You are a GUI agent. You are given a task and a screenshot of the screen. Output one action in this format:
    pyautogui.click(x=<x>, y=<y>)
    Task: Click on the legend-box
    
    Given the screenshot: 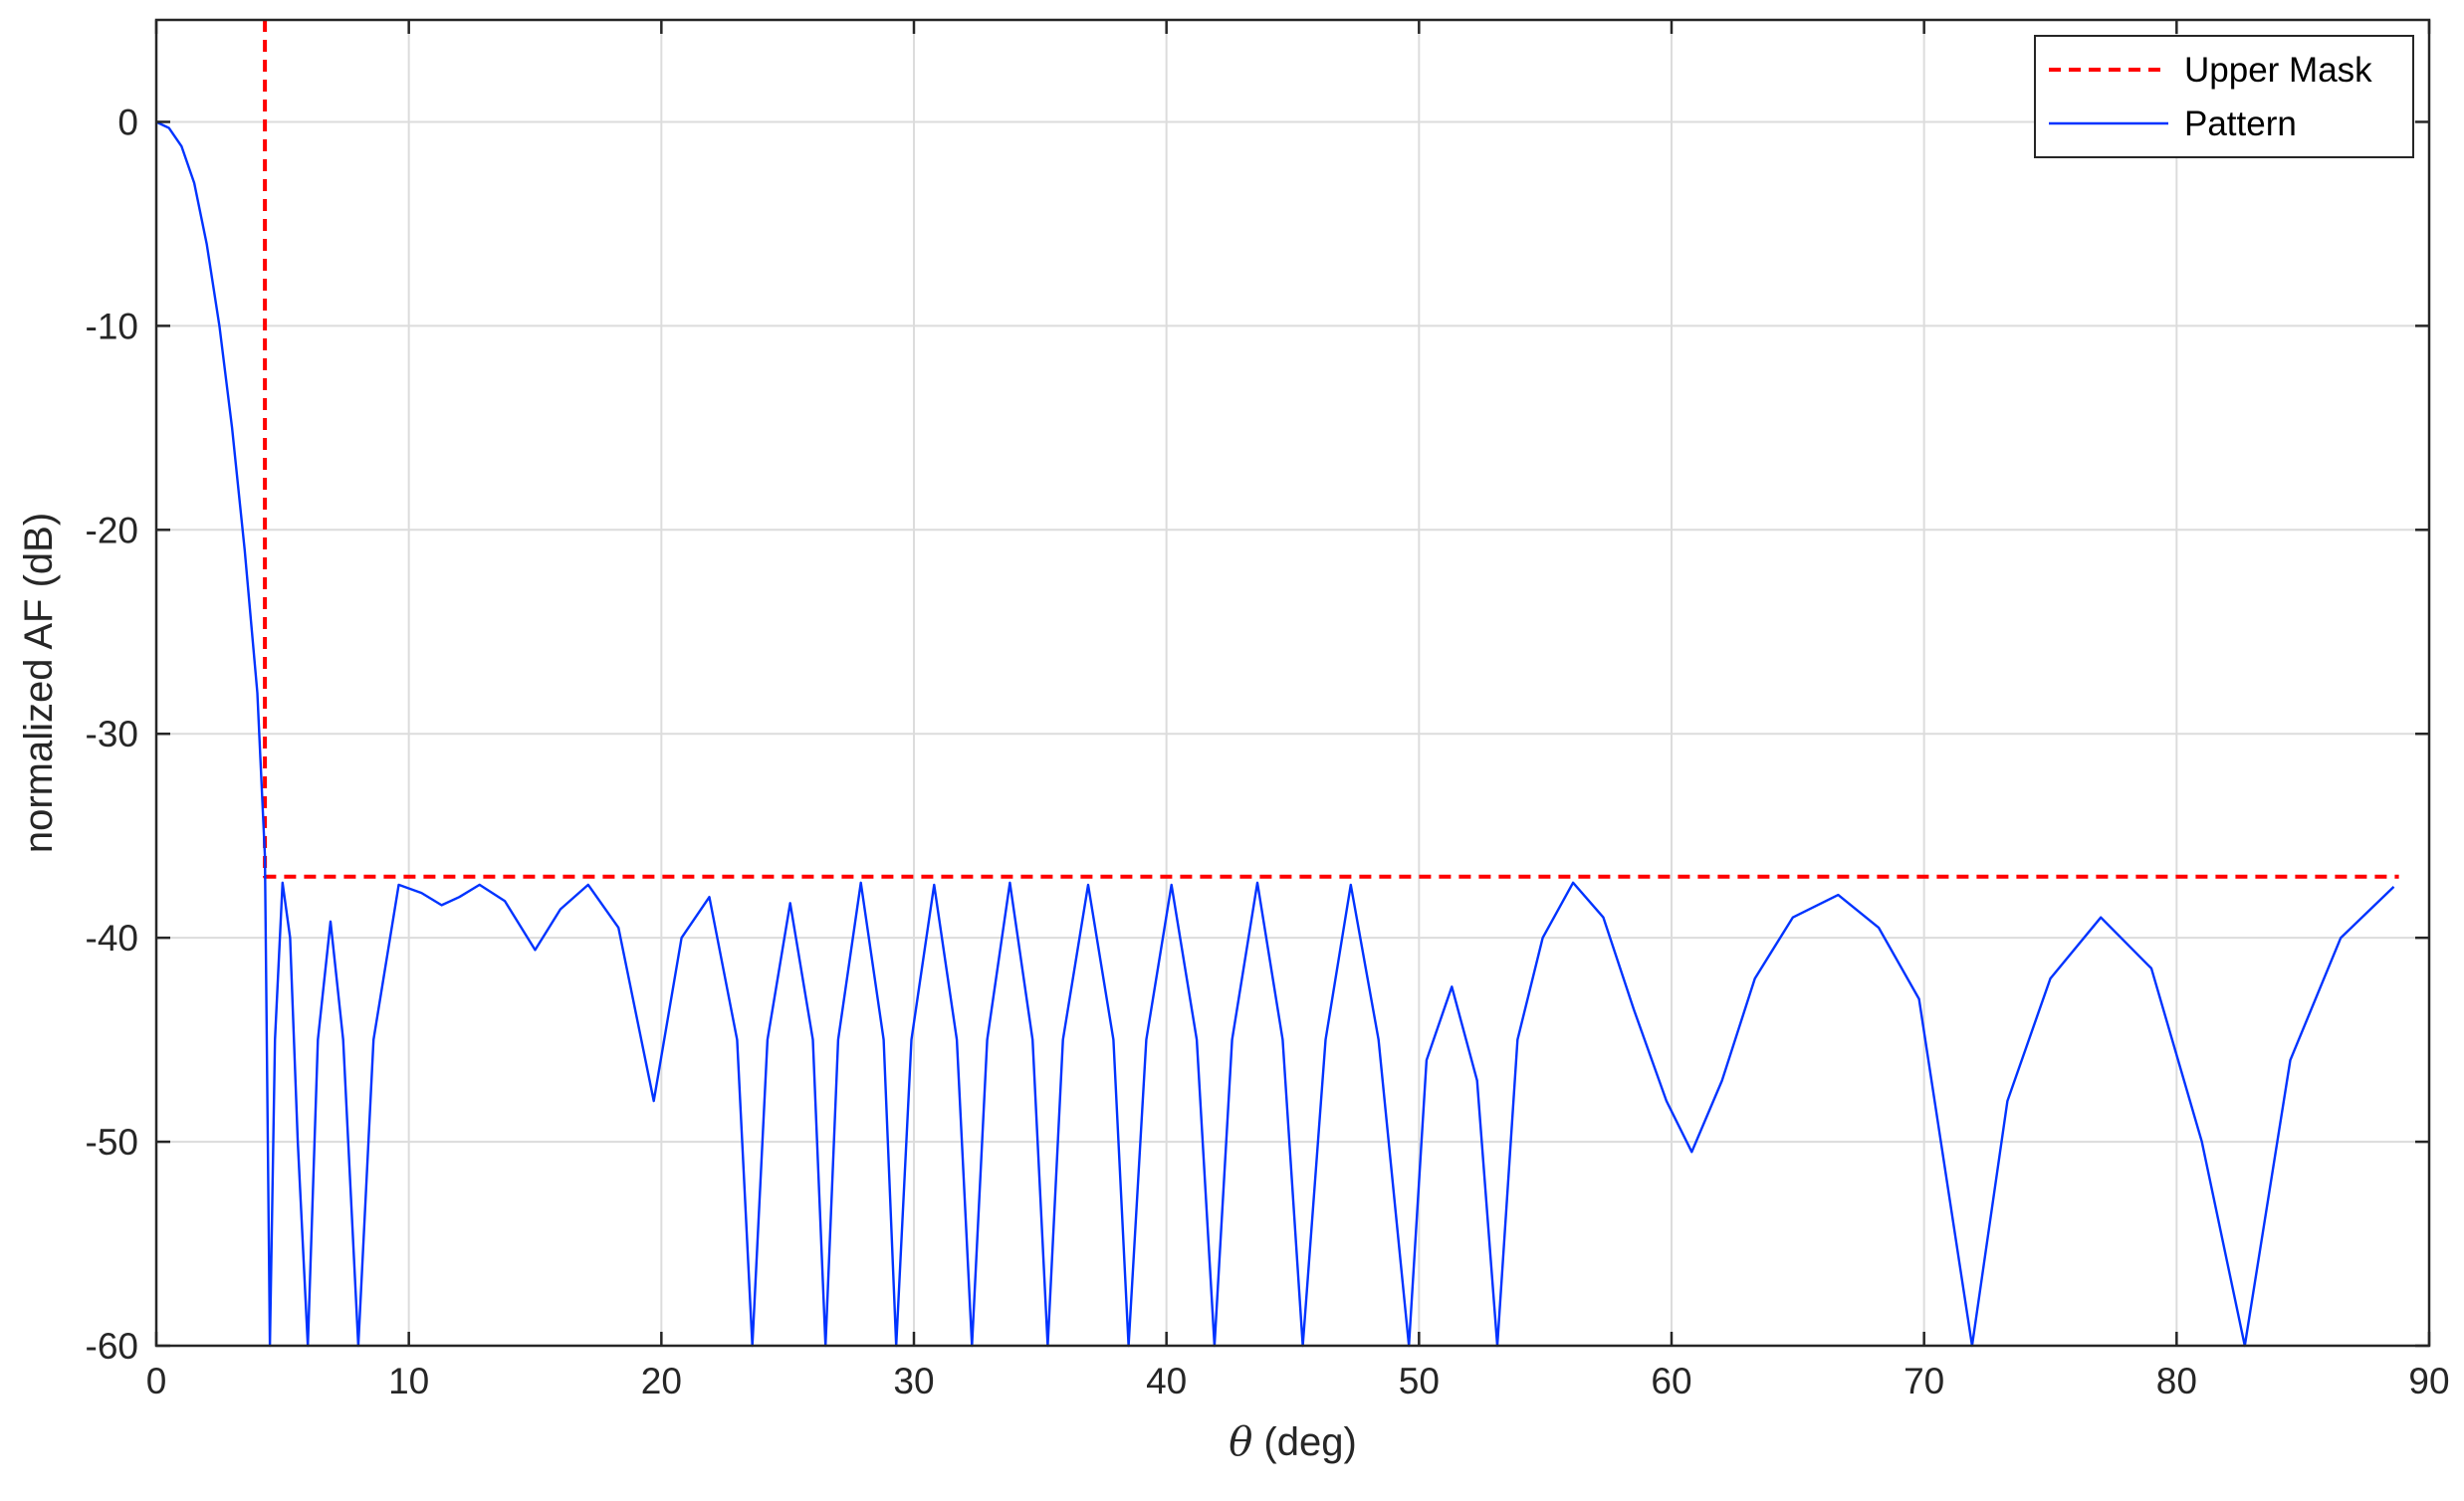 What is the action you would take?
    pyautogui.click(x=2224, y=97)
    